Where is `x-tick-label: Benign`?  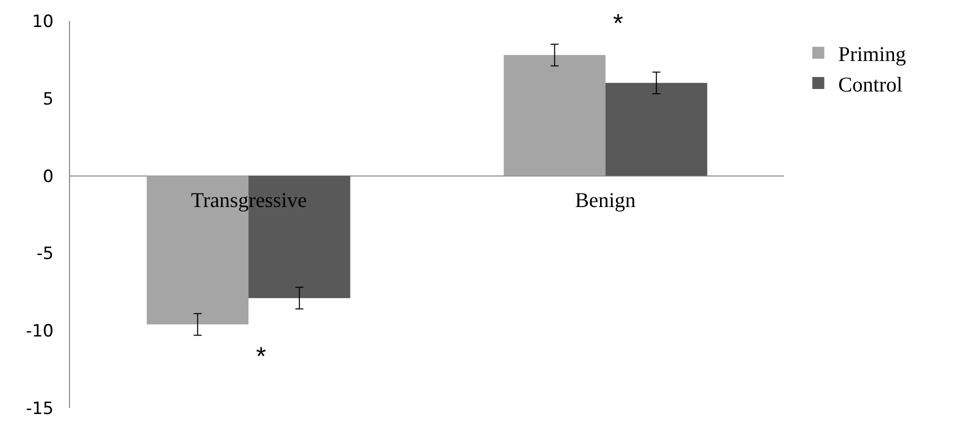 x-tick-label: Benign is located at coordinates (605, 200).